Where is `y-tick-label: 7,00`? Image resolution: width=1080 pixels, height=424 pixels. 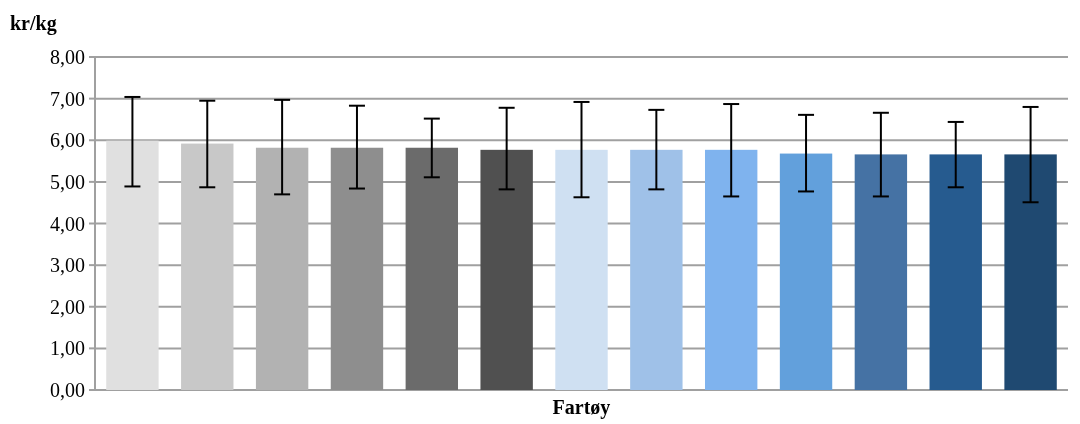 y-tick-label: 7,00 is located at coordinates (67, 98).